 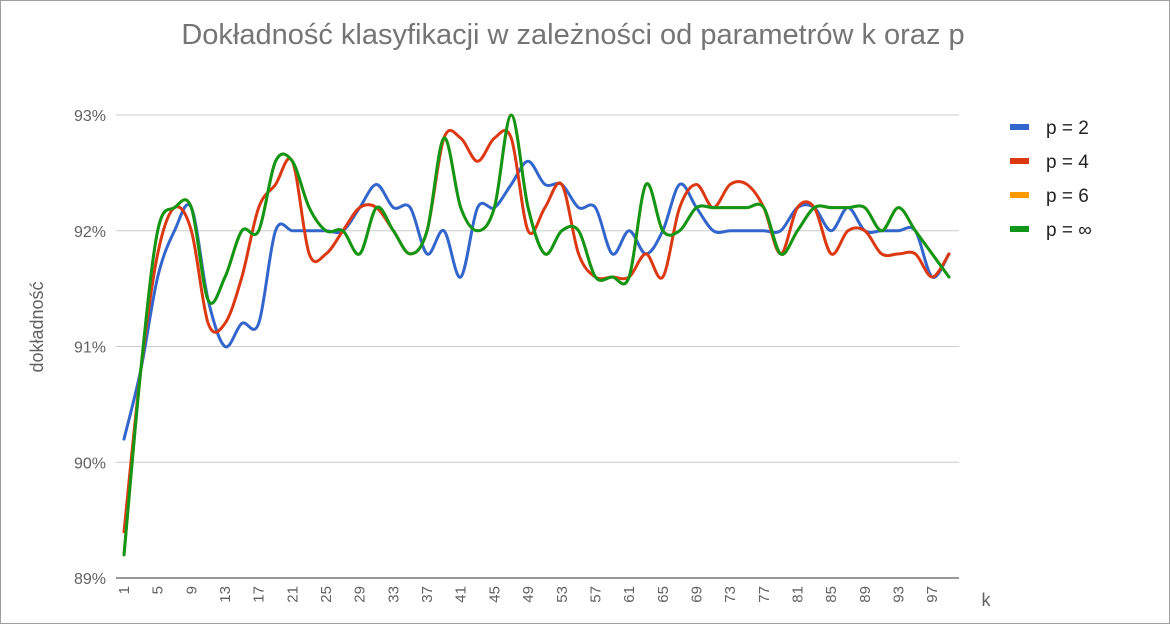 I want to click on legend-label: p = 6, so click(x=1067, y=196).